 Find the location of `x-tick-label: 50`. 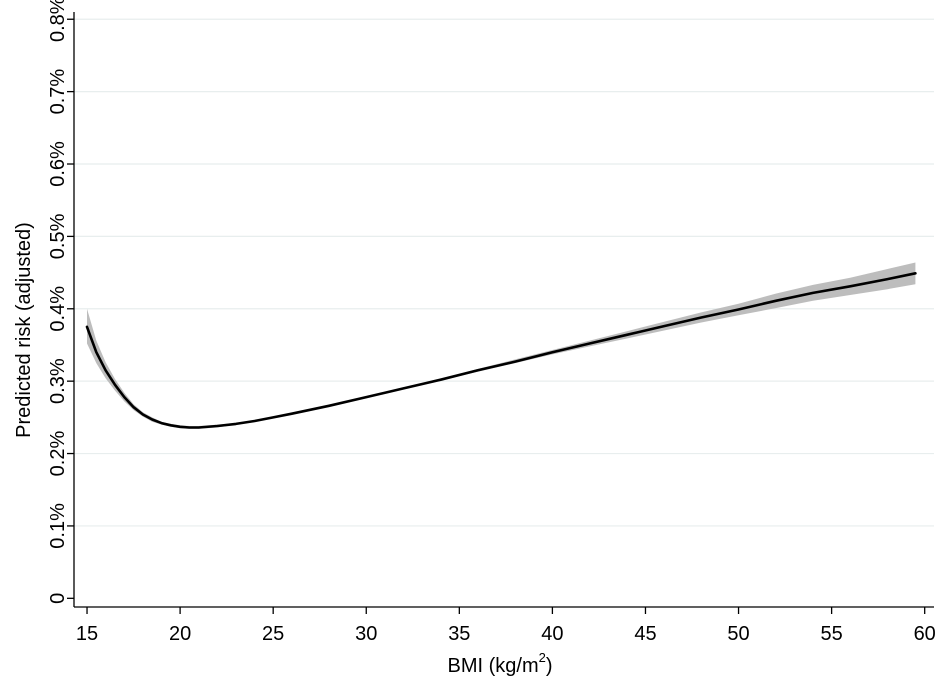

x-tick-label: 50 is located at coordinates (738, 634).